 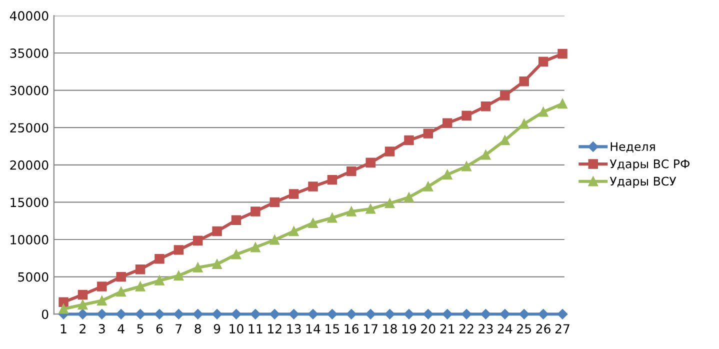 I want to click on y-tick-label: 0, so click(x=45, y=315).